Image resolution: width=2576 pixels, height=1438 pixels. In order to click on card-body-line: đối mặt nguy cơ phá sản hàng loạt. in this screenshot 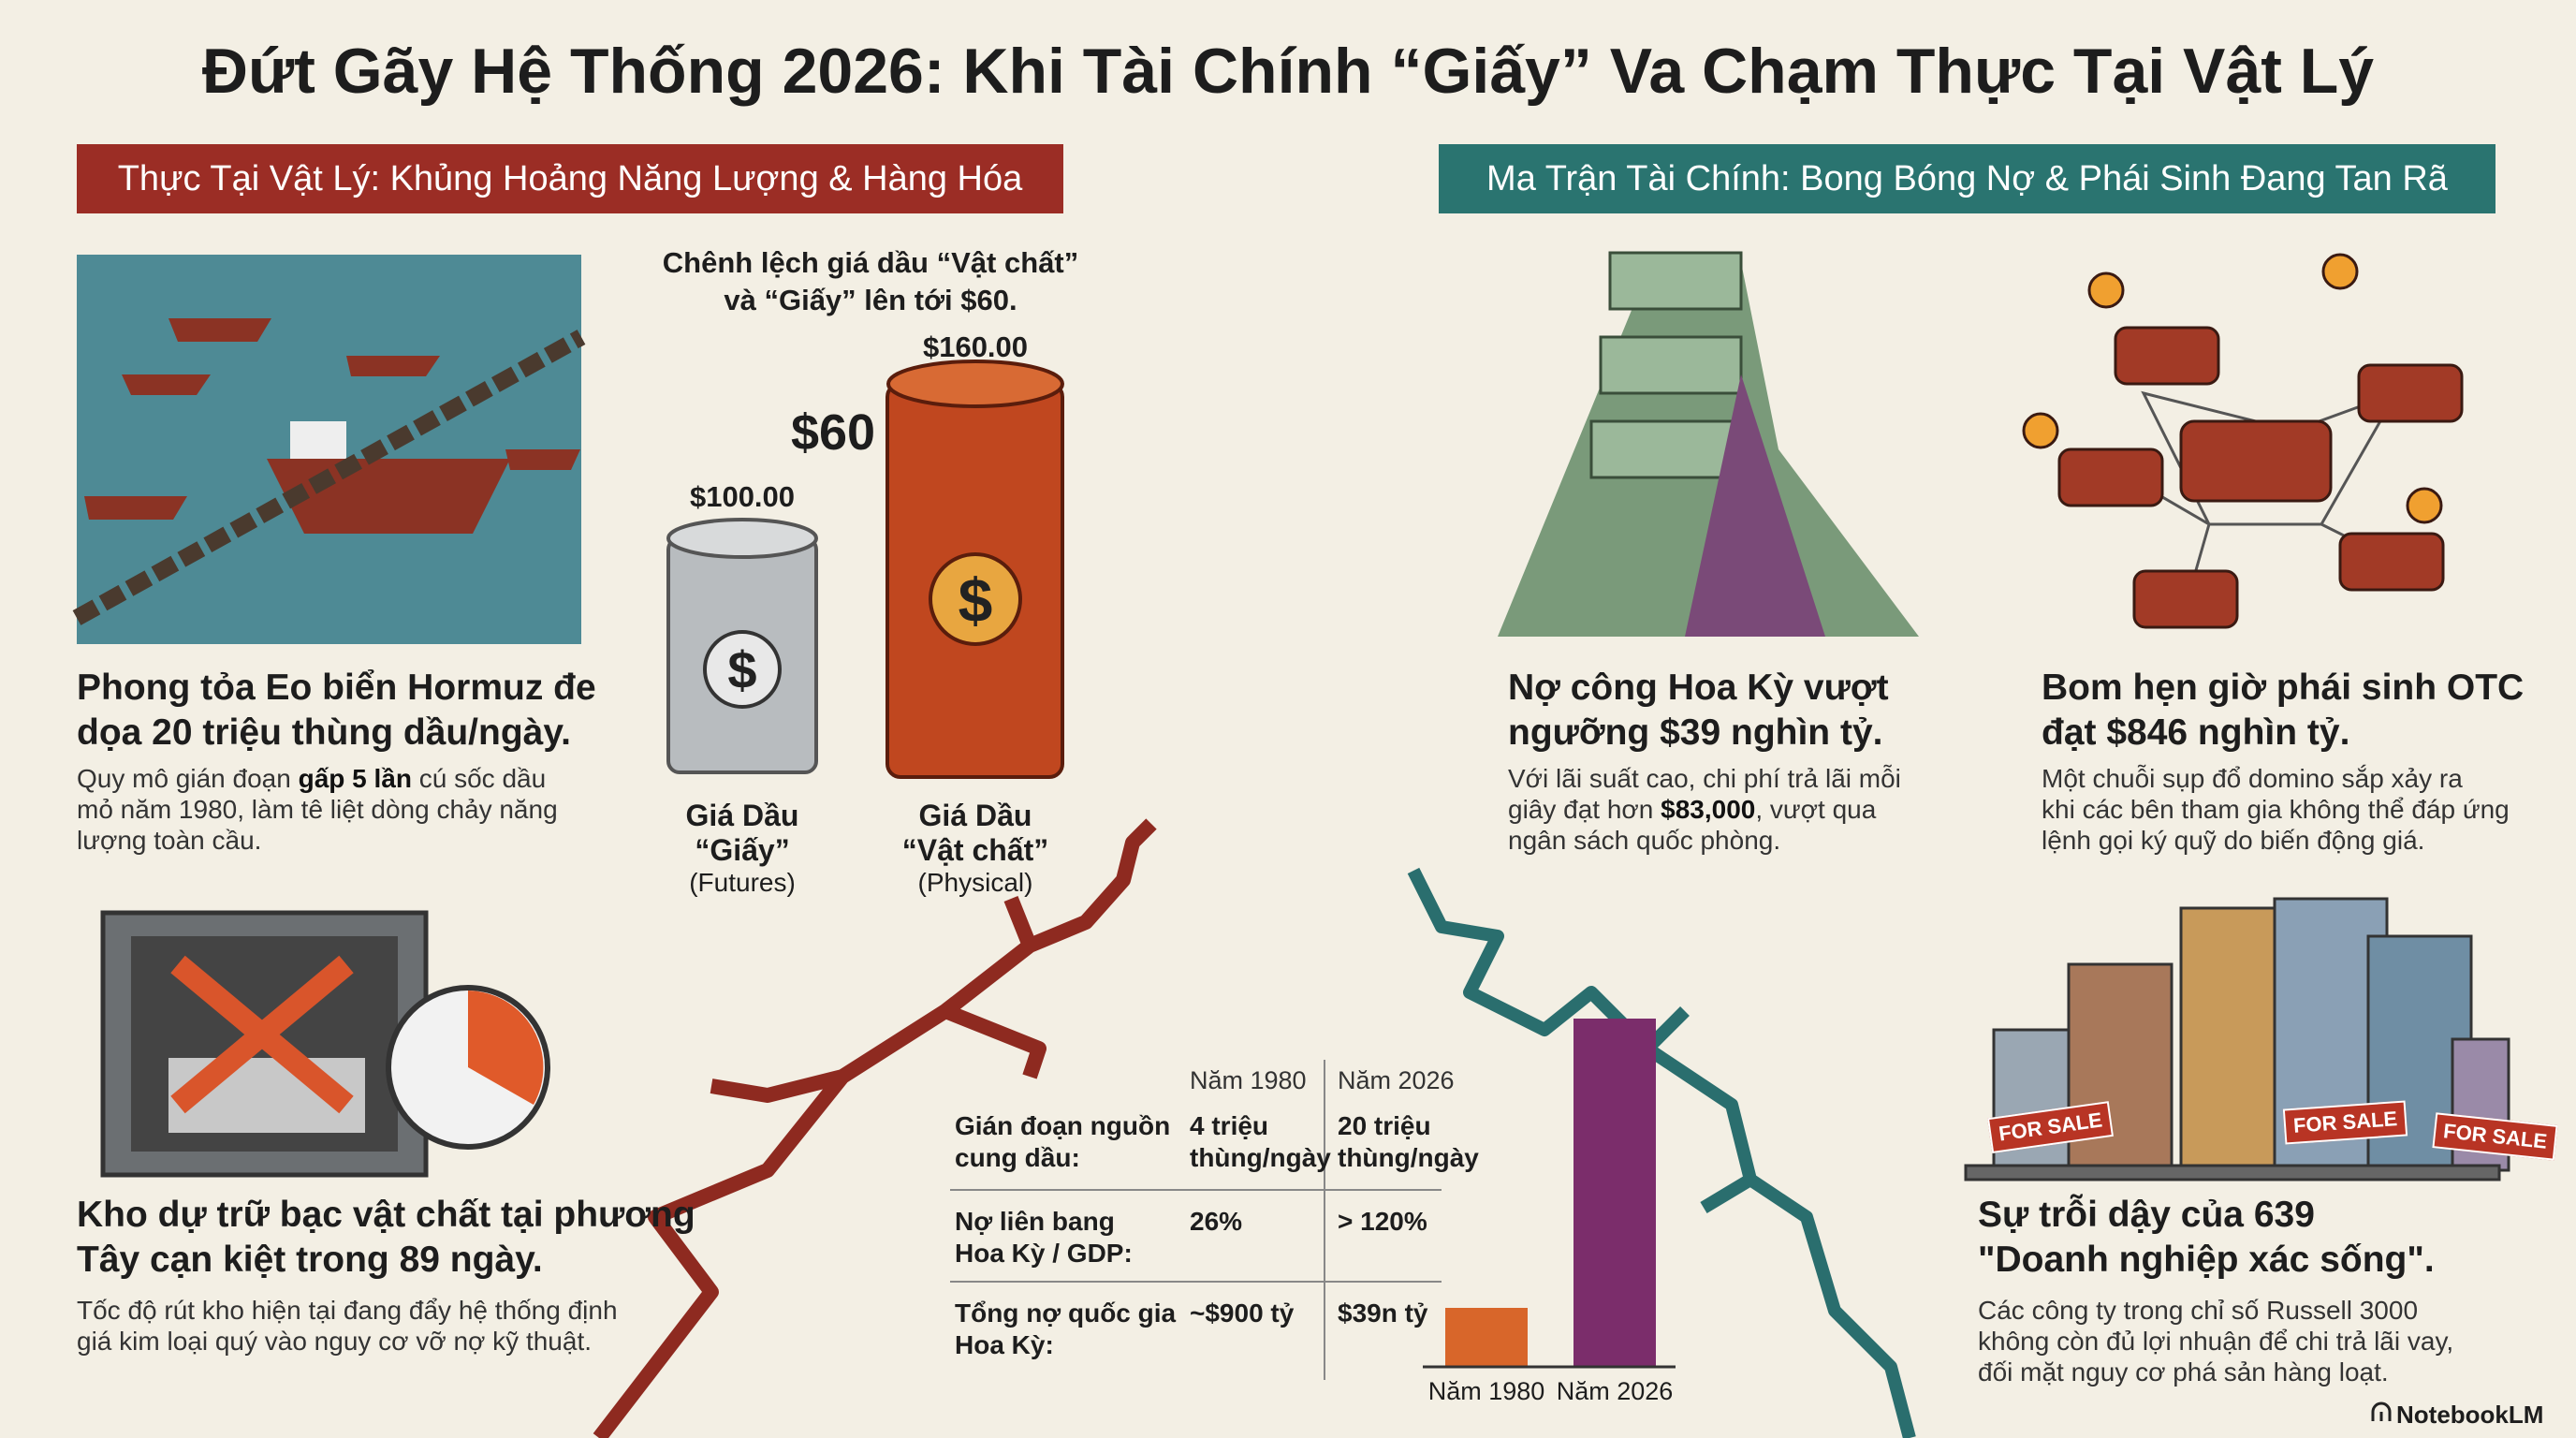, I will do `click(2183, 1372)`.